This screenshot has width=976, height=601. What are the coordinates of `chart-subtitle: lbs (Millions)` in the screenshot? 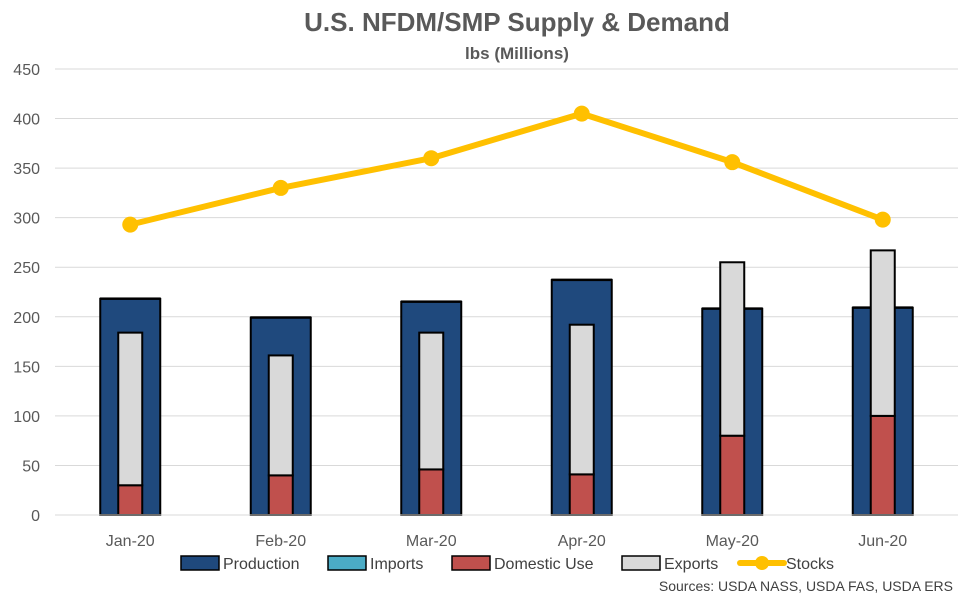 It's located at (517, 53).